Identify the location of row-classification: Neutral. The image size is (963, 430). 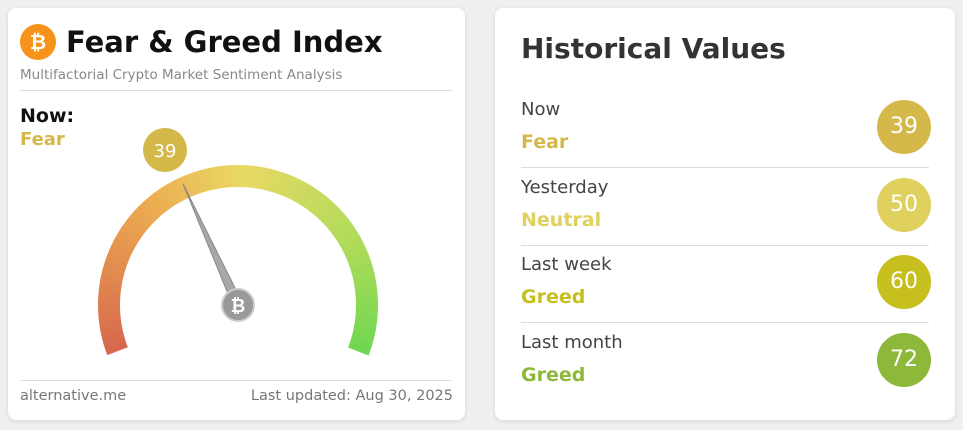
(561, 219).